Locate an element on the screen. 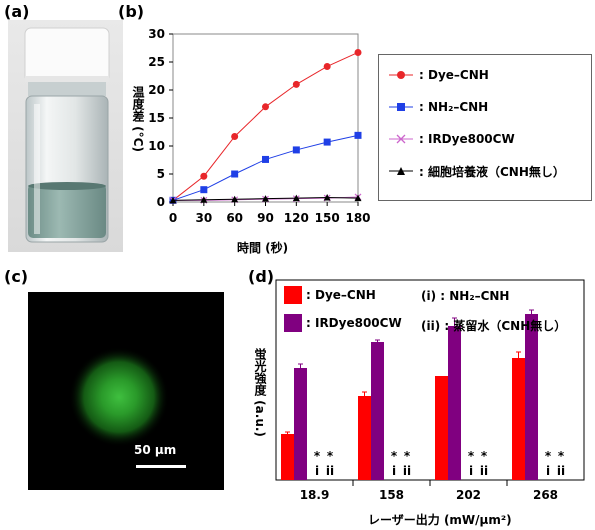 The image size is (595, 530). bar-legend-note-i: (i) : NH₂–CNH is located at coordinates (465, 296).